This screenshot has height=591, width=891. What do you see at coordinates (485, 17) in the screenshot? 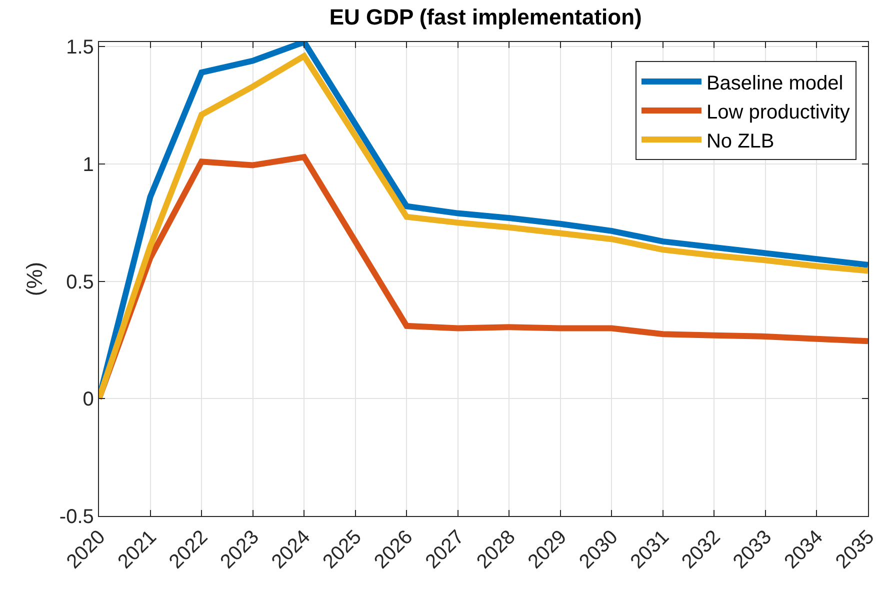
I see `chart-title: EU GDP (fast implementation)` at bounding box center [485, 17].